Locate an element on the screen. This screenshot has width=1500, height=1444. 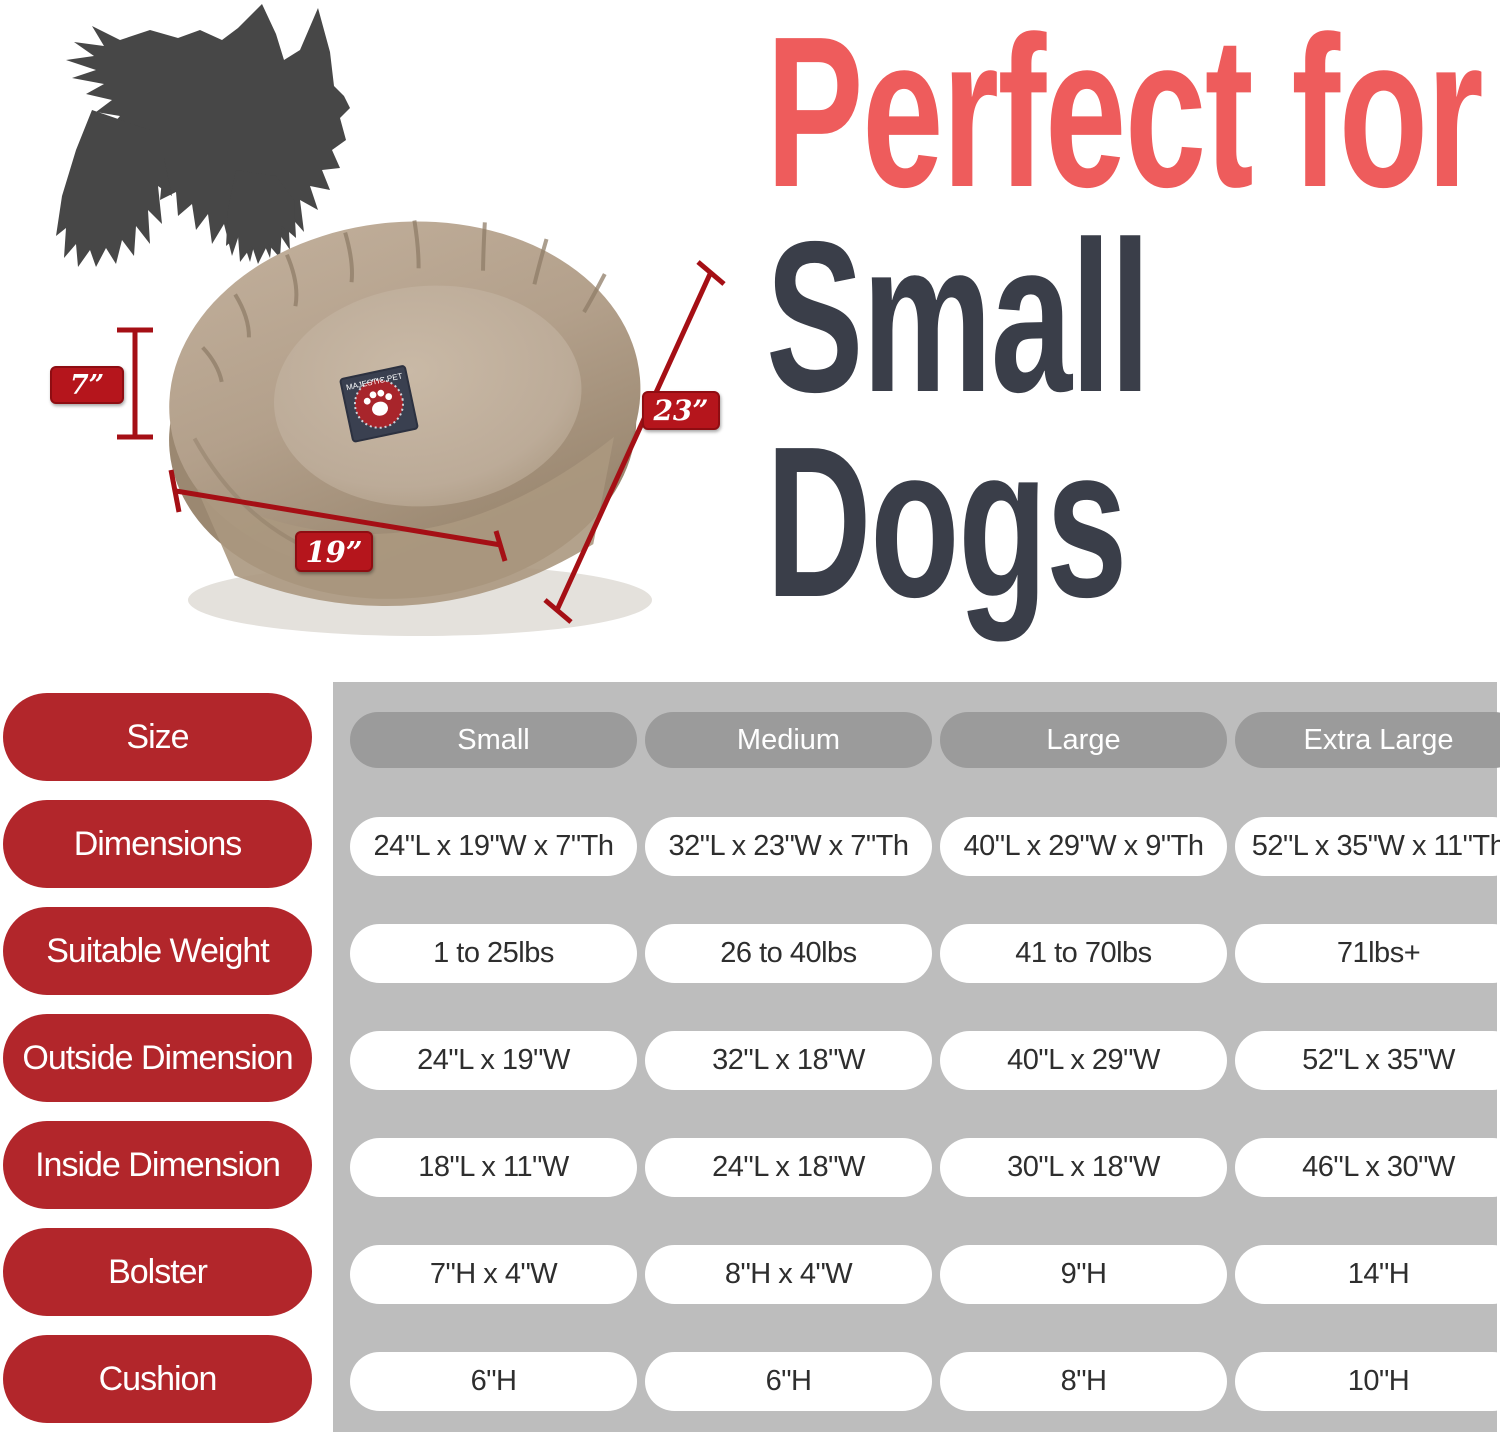
cell-cushion-extra-large: 10"H is located at coordinates (1367, 1381).